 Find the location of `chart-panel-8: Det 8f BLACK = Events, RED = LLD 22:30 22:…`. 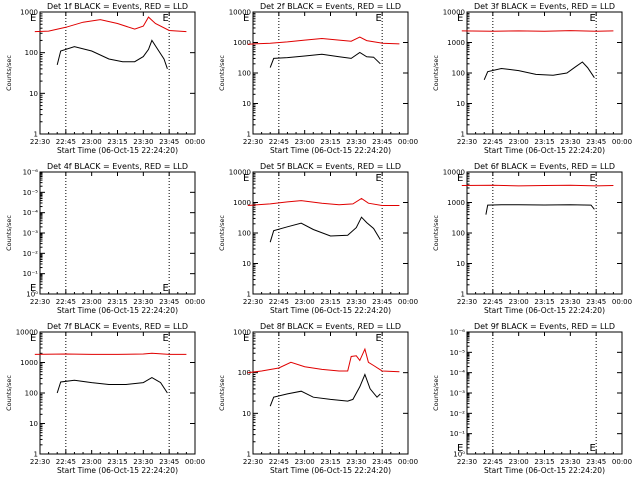

chart-panel-8: Det 8f BLACK = Events, RED = LLD 22:30 22:… is located at coordinates (318, 398).